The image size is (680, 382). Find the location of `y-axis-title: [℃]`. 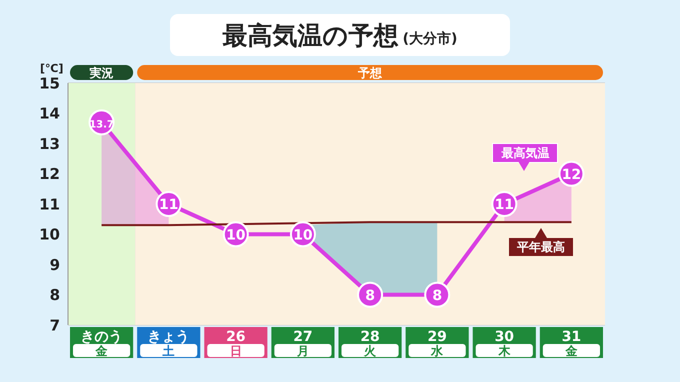

y-axis-title: [℃] is located at coordinates (52, 68).